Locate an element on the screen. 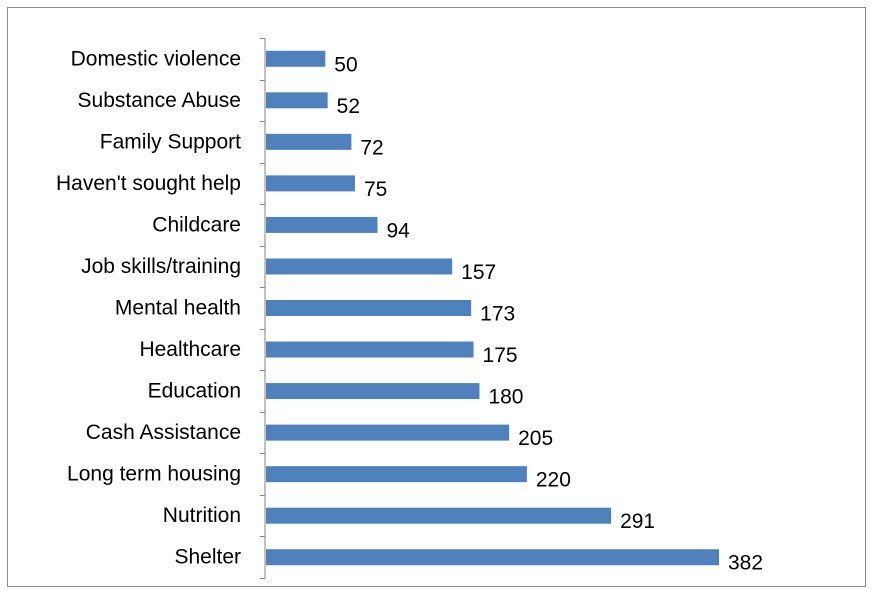  value-label: 175 is located at coordinates (500, 355).